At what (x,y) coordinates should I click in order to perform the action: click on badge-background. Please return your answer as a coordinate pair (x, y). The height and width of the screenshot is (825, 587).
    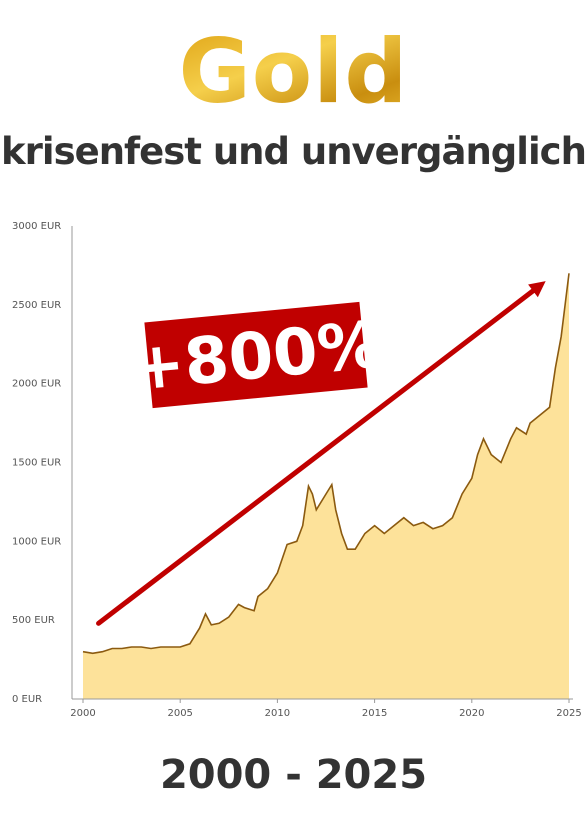
    Looking at the image, I should click on (256, 355).